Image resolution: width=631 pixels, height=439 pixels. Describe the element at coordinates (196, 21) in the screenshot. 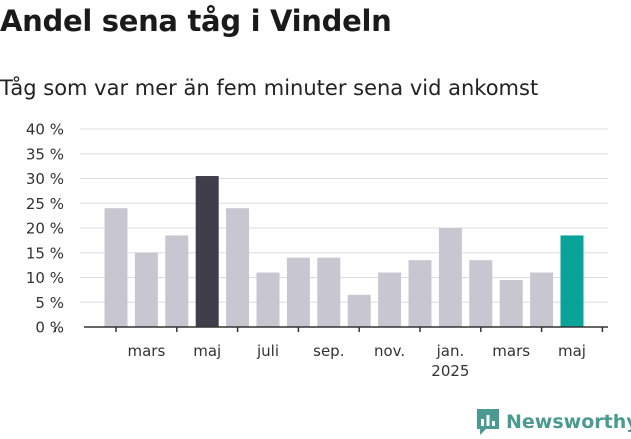

I see `chart-title: Andel sena tåg i Vindeln` at that location.